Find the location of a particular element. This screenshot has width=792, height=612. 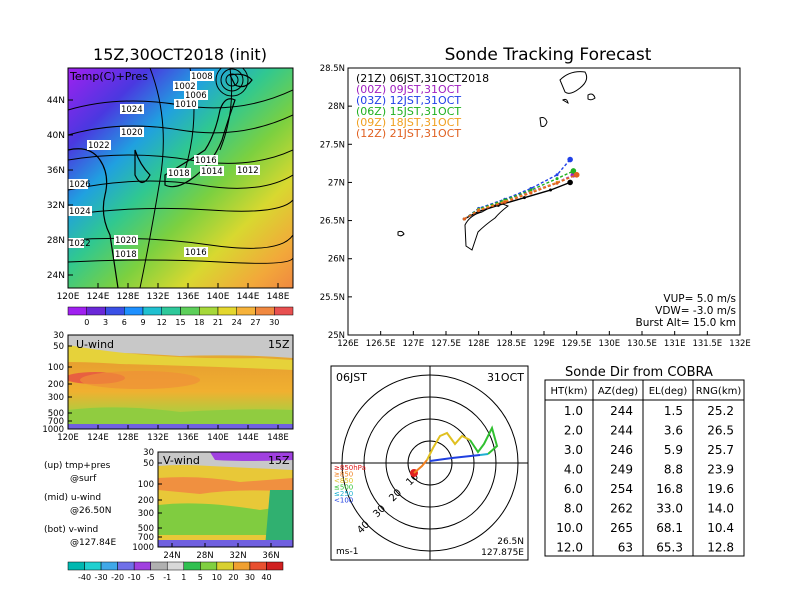

colorbar-tick-label: 21 is located at coordinates (218, 322).